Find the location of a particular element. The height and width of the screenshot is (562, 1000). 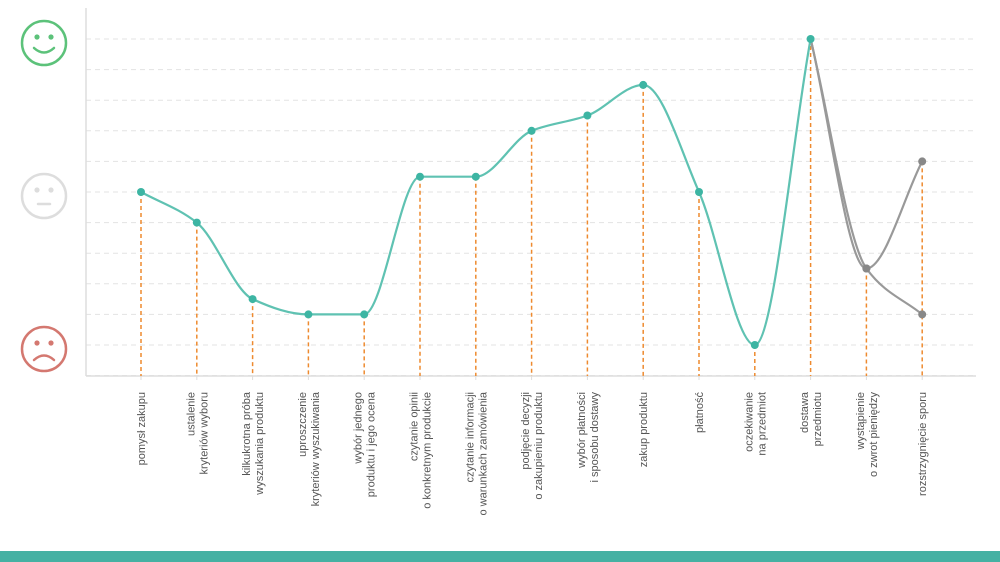

x-tick-label-group: kilkukrotna próba wyszukania produktu is located at coordinates (253, 443).